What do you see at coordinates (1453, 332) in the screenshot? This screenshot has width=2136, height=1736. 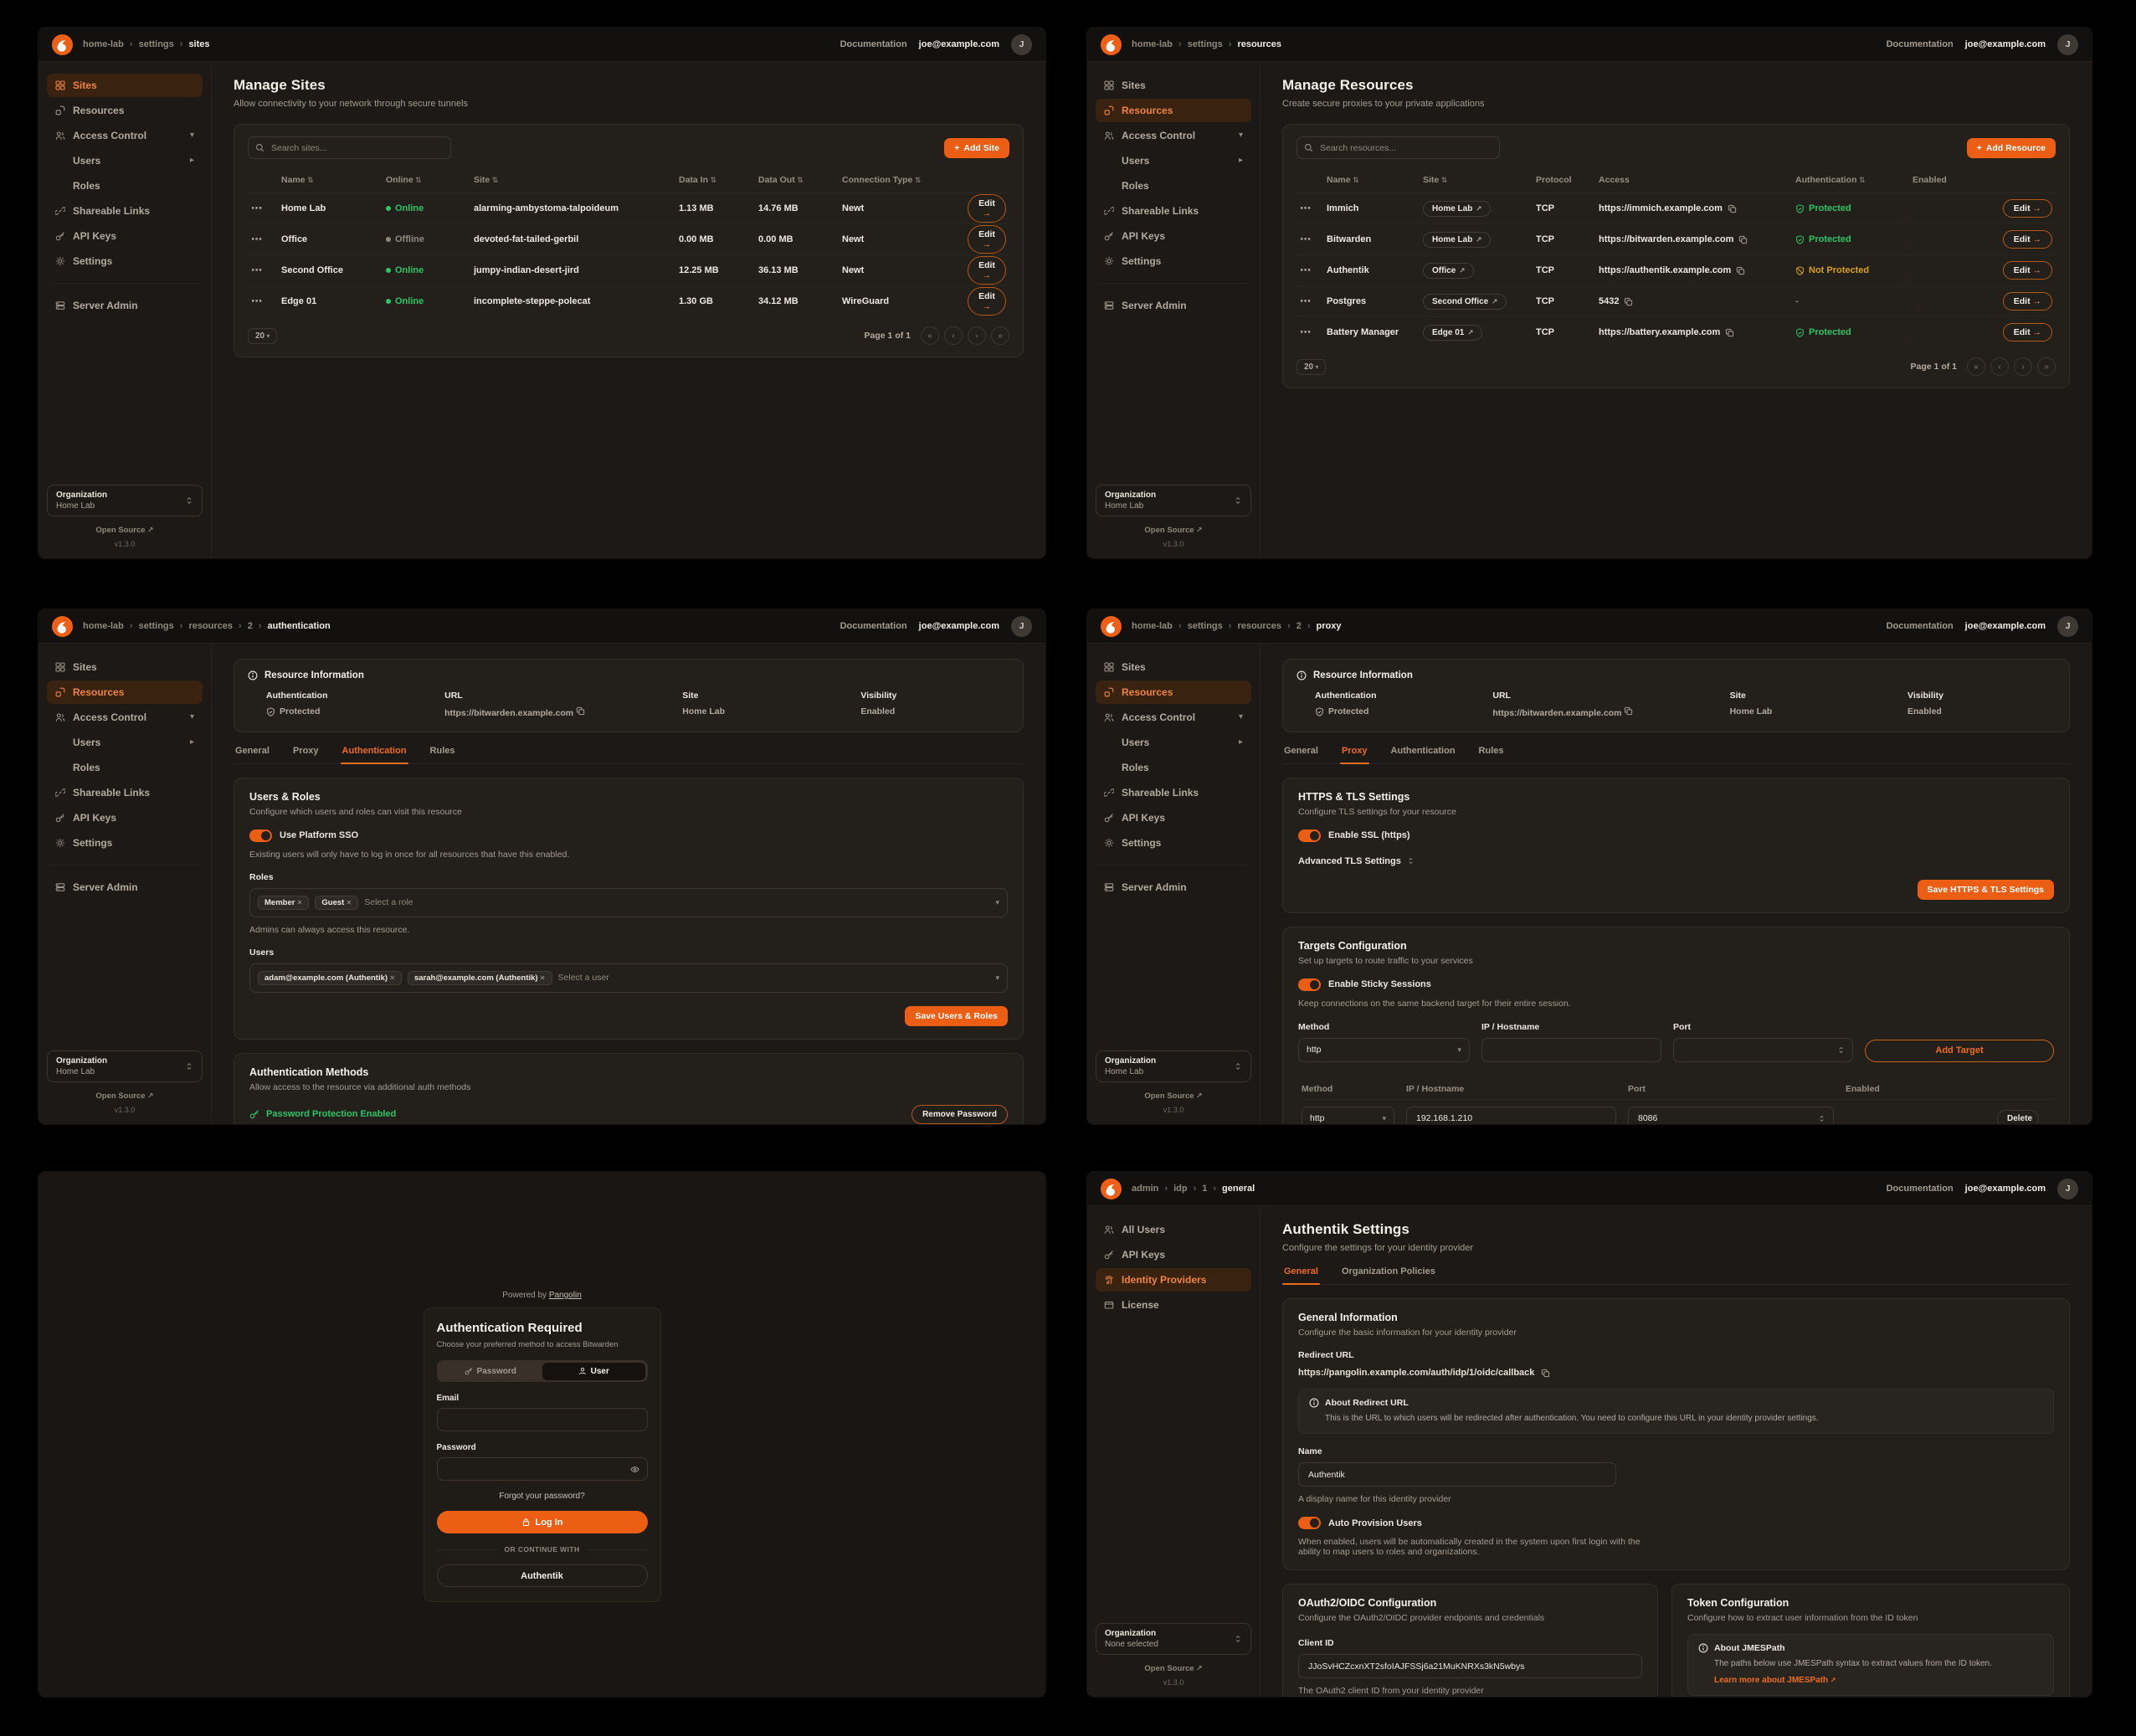 I see `site-link-pill: Edge 01` at bounding box center [1453, 332].